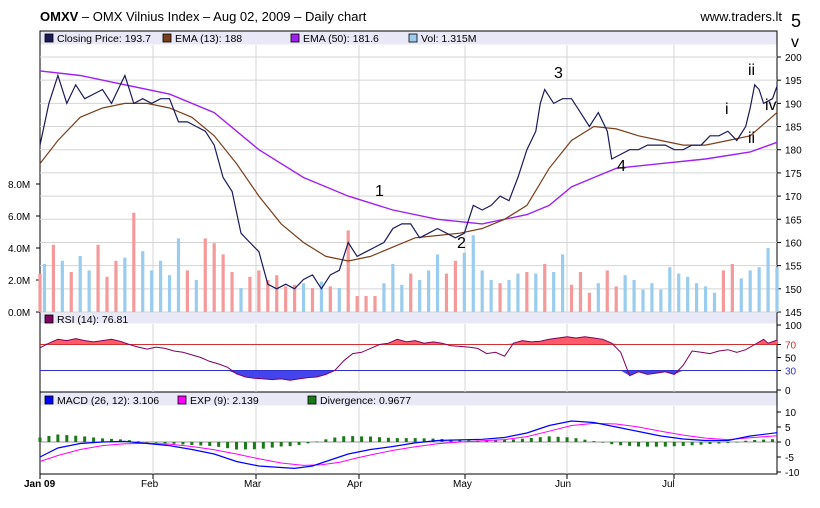 This screenshot has width=820, height=508. I want to click on price-tick-label-8: 160, so click(793, 243).